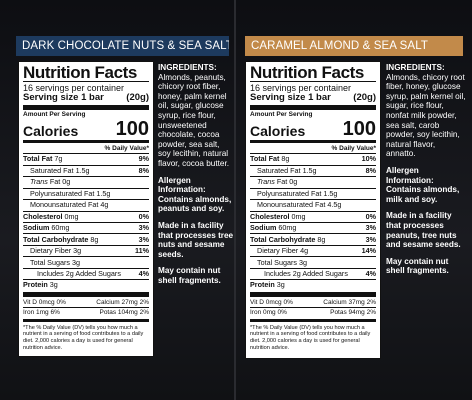 The width and height of the screenshot is (472, 400). What do you see at coordinates (423, 194) in the screenshot?
I see `allergen-text: Contains almonds, milk and soy.` at bounding box center [423, 194].